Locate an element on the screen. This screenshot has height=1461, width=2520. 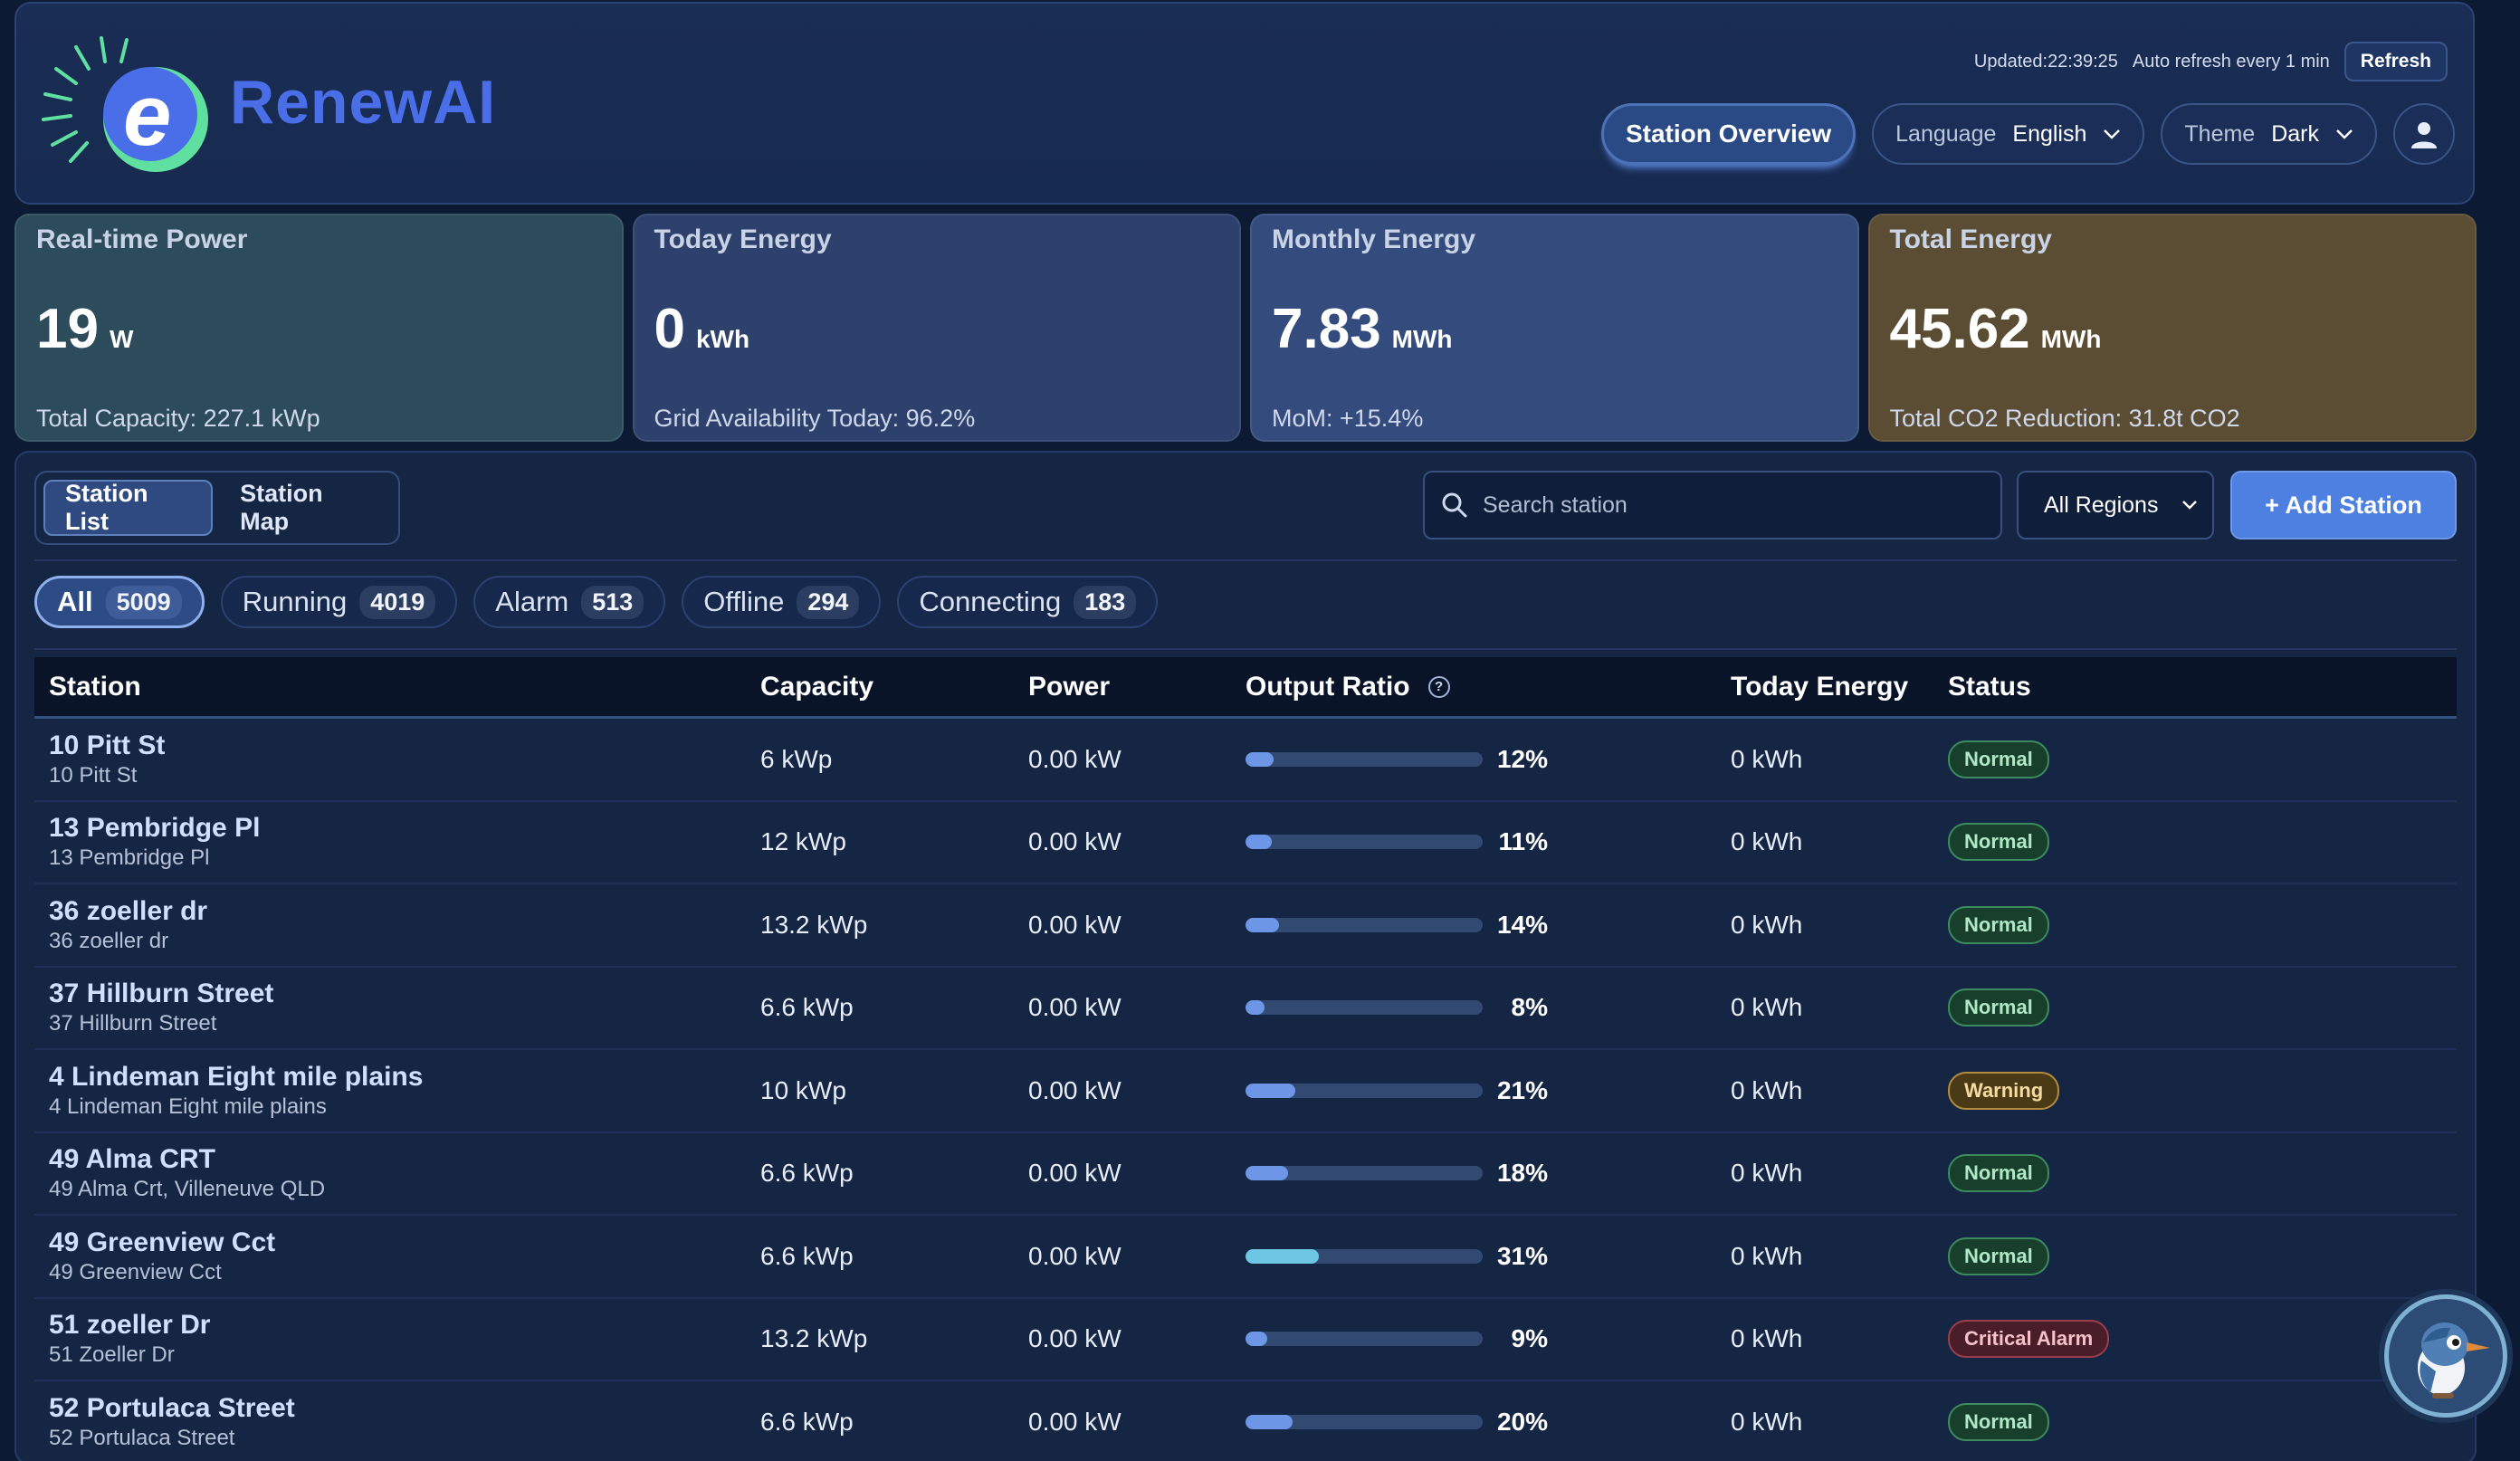
user-icon is located at coordinates (2424, 135).